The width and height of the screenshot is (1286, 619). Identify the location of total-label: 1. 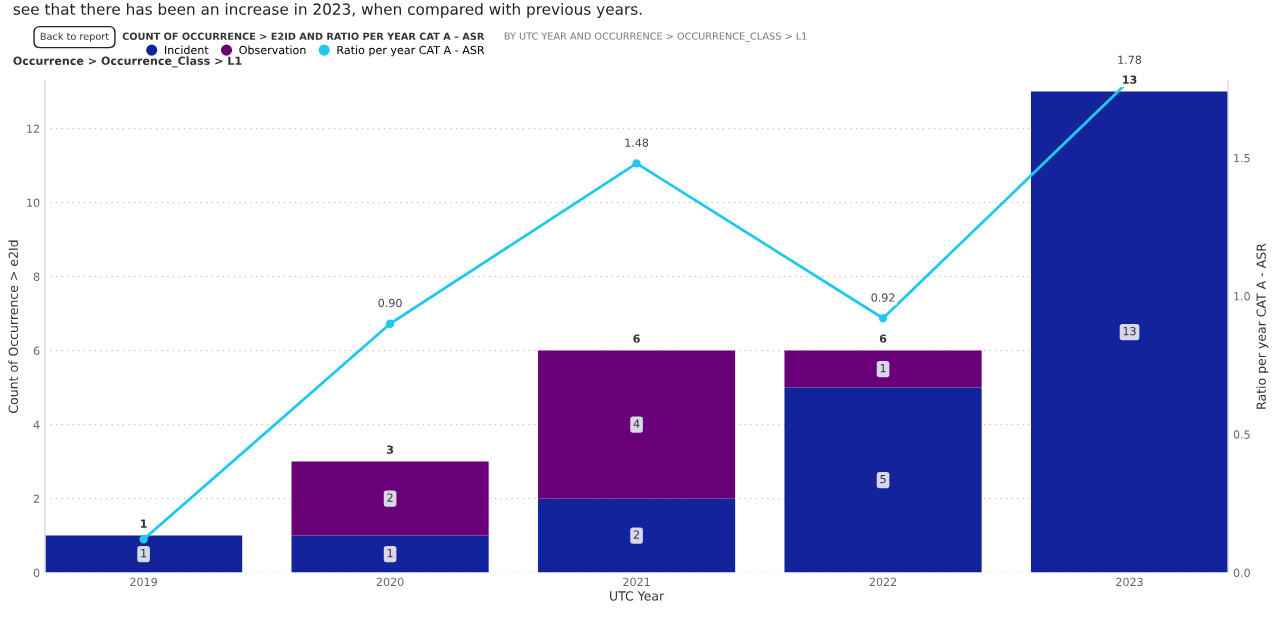
(143, 523).